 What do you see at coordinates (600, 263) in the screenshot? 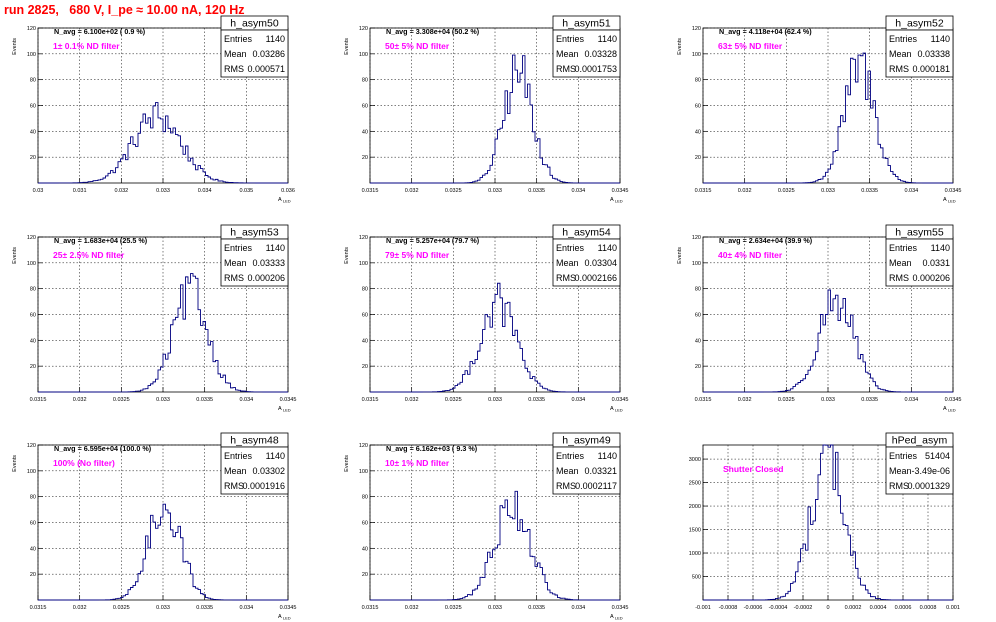
I see `stats-value: 0.03304` at bounding box center [600, 263].